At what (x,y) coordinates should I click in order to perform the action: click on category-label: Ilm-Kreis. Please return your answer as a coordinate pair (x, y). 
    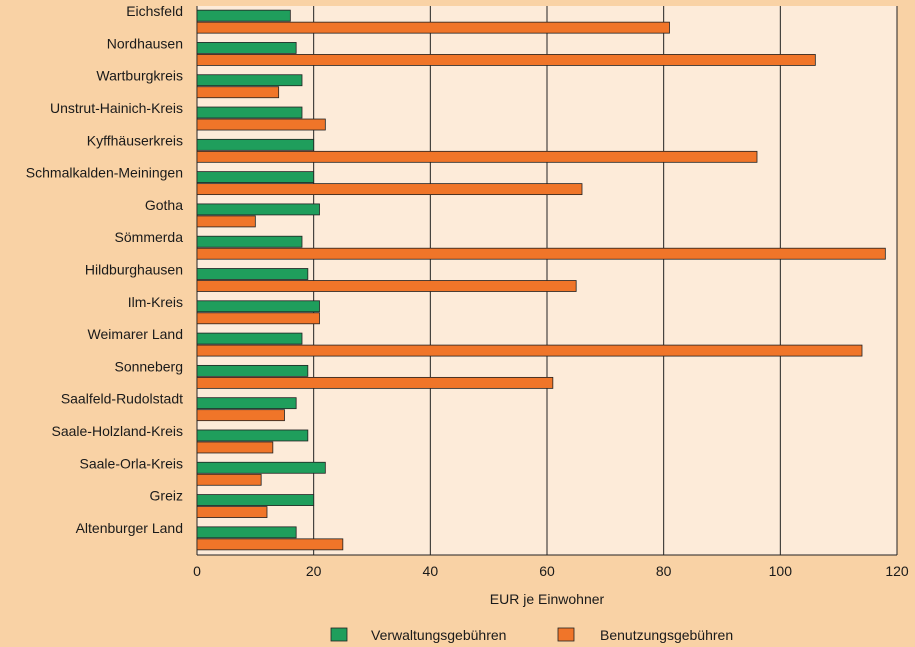
    Looking at the image, I should click on (155, 302).